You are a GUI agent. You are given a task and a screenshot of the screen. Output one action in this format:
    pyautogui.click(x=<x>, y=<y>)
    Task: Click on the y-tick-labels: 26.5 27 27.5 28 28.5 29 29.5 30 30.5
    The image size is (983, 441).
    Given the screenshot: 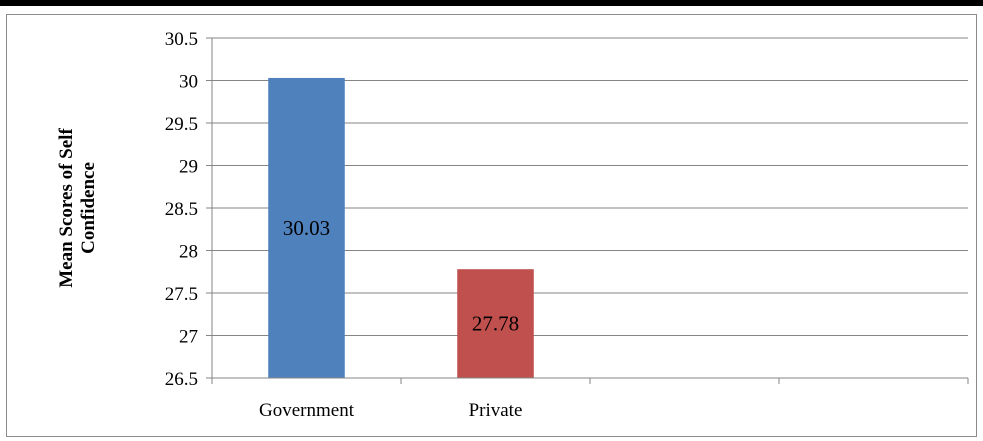 What is the action you would take?
    pyautogui.click(x=181, y=209)
    